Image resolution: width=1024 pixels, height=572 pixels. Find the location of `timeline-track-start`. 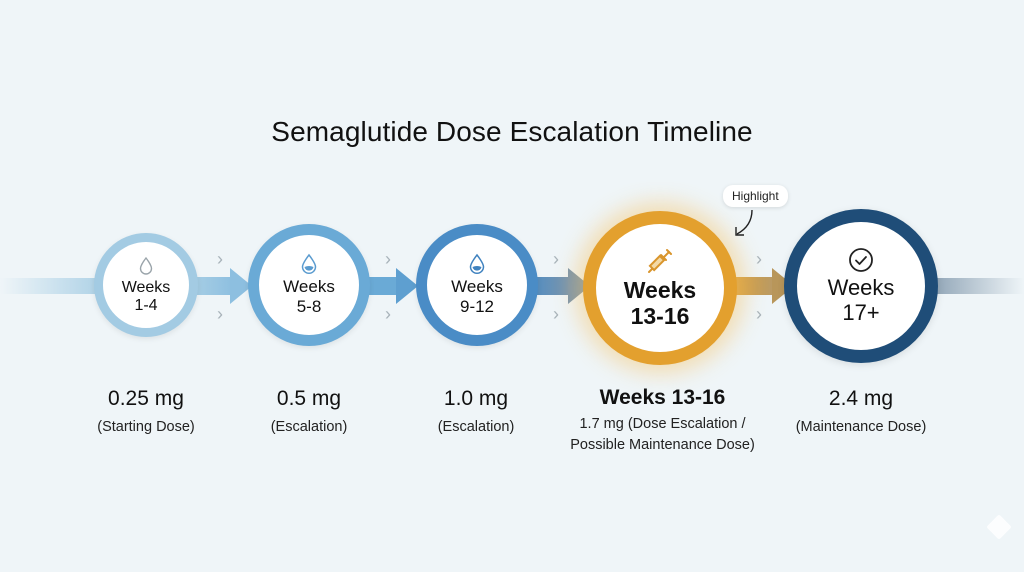

timeline-track-start is located at coordinates (55, 286).